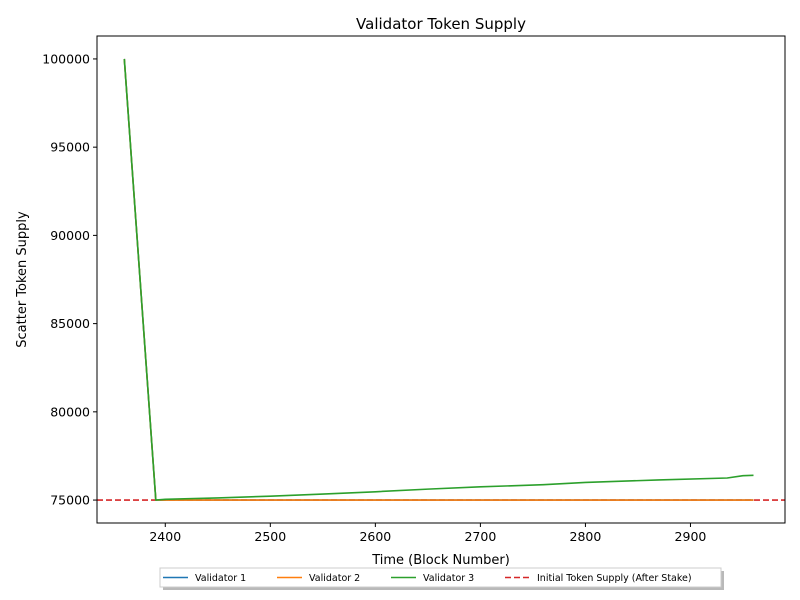 The height and width of the screenshot is (600, 800). Describe the element at coordinates (70, 411) in the screenshot. I see `y-tick-label: 80000` at that location.